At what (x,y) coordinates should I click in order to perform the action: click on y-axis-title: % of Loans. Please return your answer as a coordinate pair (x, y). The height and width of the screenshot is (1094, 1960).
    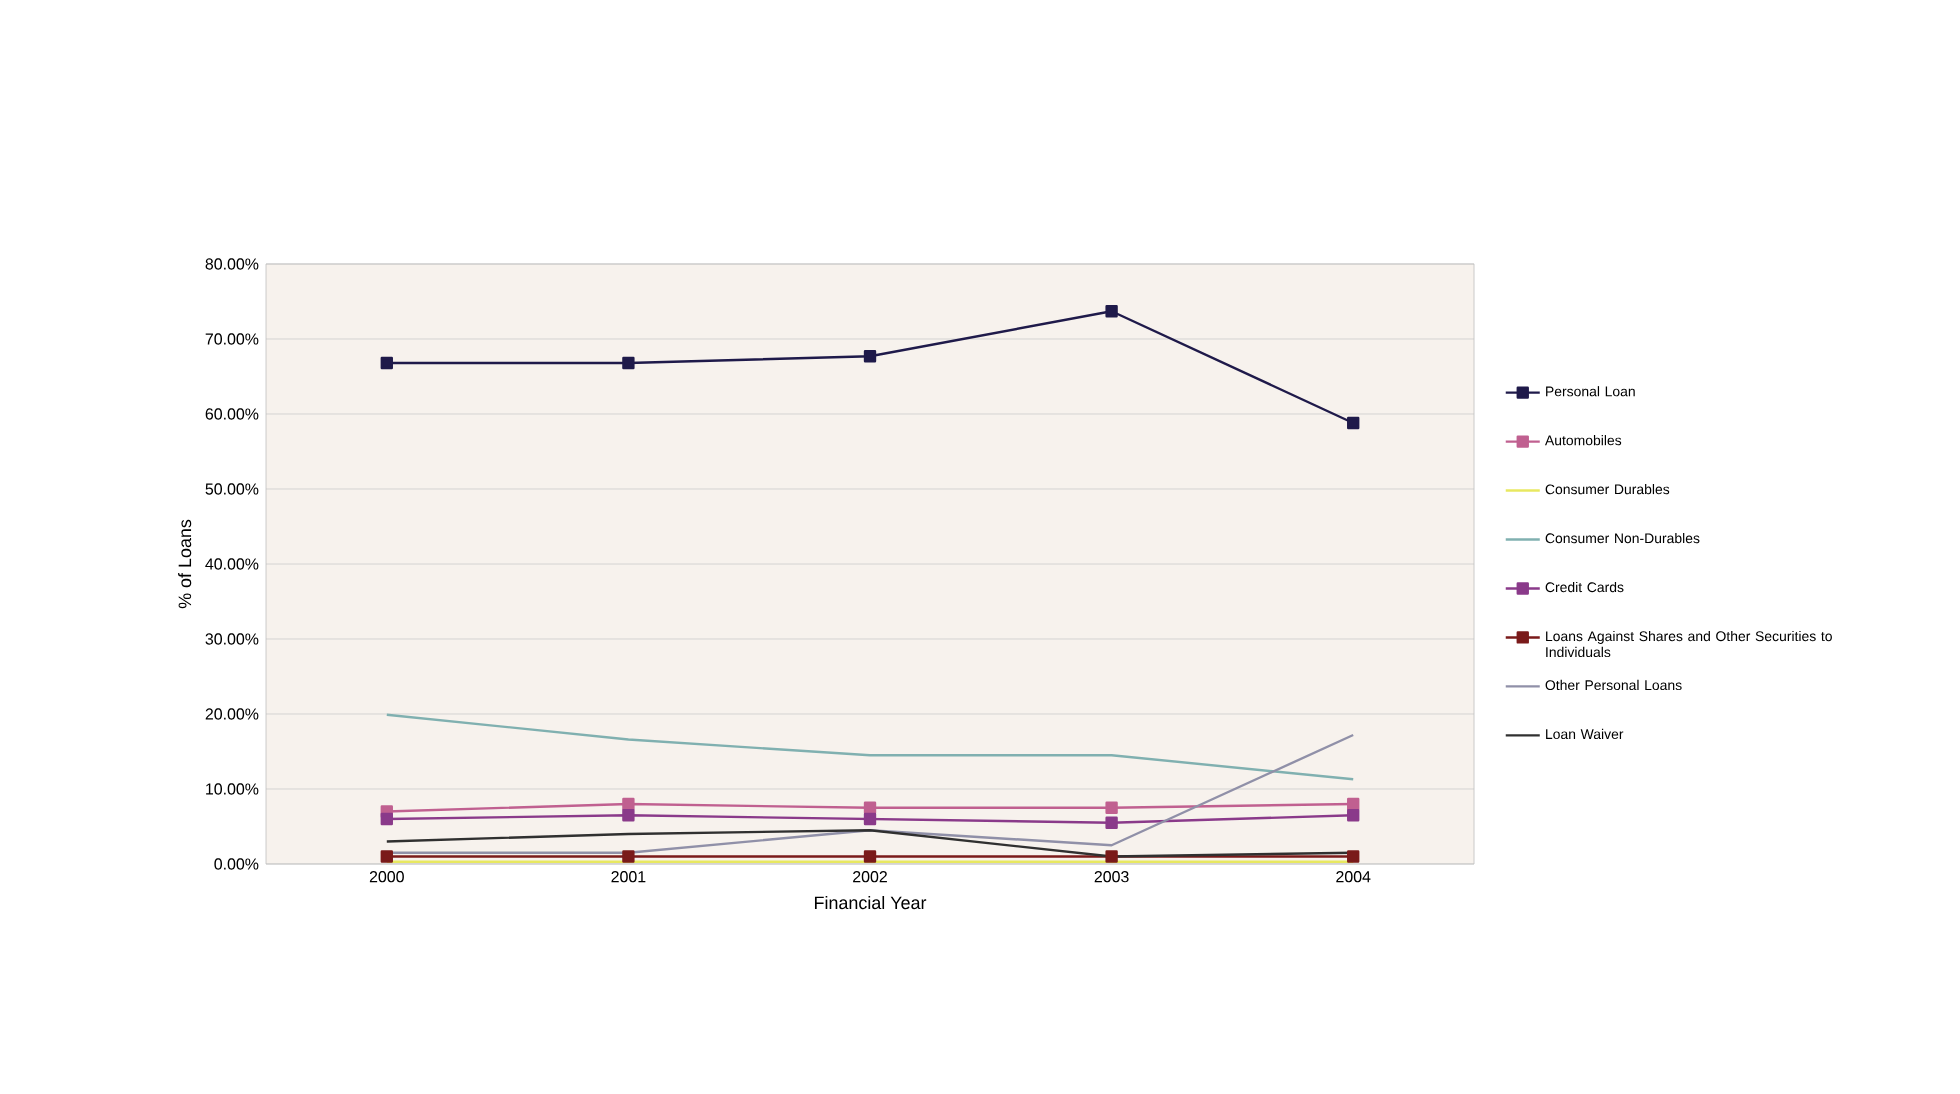
    Looking at the image, I should click on (185, 564).